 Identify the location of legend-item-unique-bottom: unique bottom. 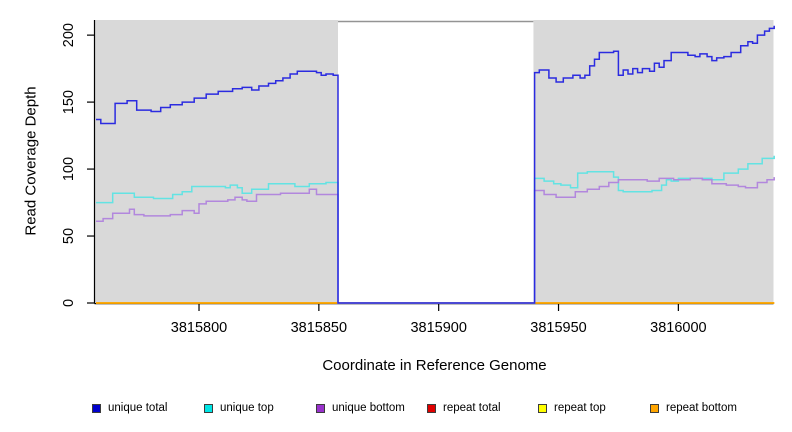
(360, 408).